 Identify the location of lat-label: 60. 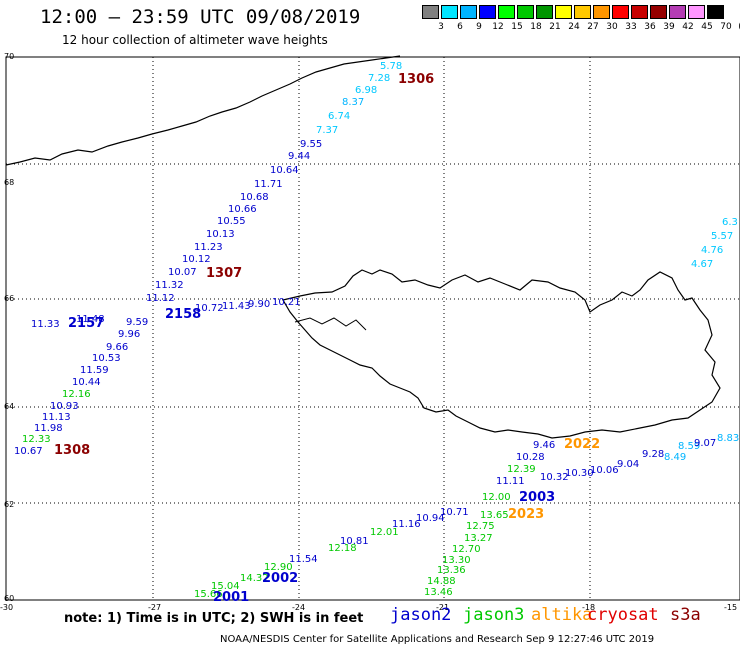
(9, 598).